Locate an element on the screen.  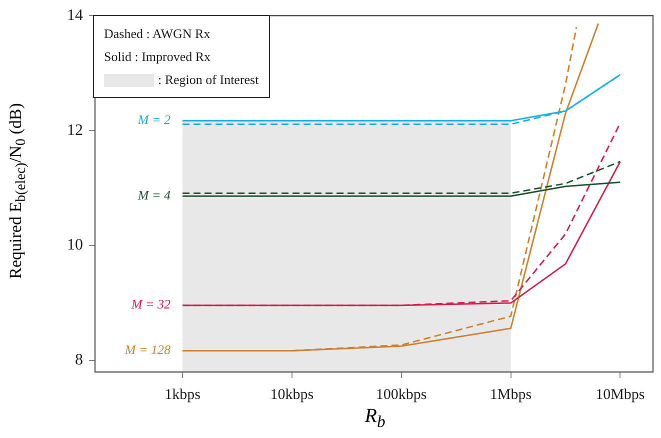
x-axis-title: R$_{b}$ is located at coordinates (375, 418).